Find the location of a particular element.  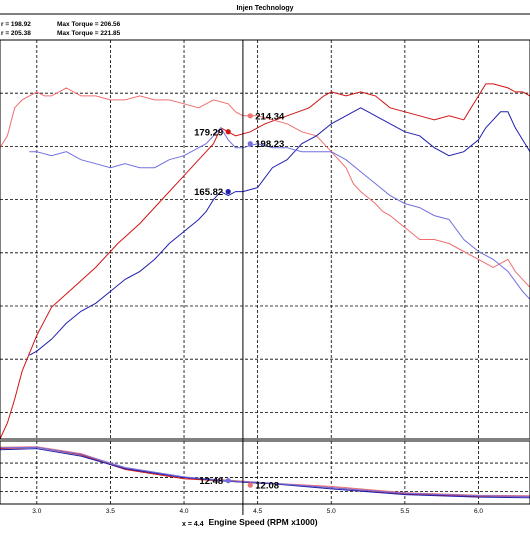

x-tick-label: 5.0 is located at coordinates (331, 511).